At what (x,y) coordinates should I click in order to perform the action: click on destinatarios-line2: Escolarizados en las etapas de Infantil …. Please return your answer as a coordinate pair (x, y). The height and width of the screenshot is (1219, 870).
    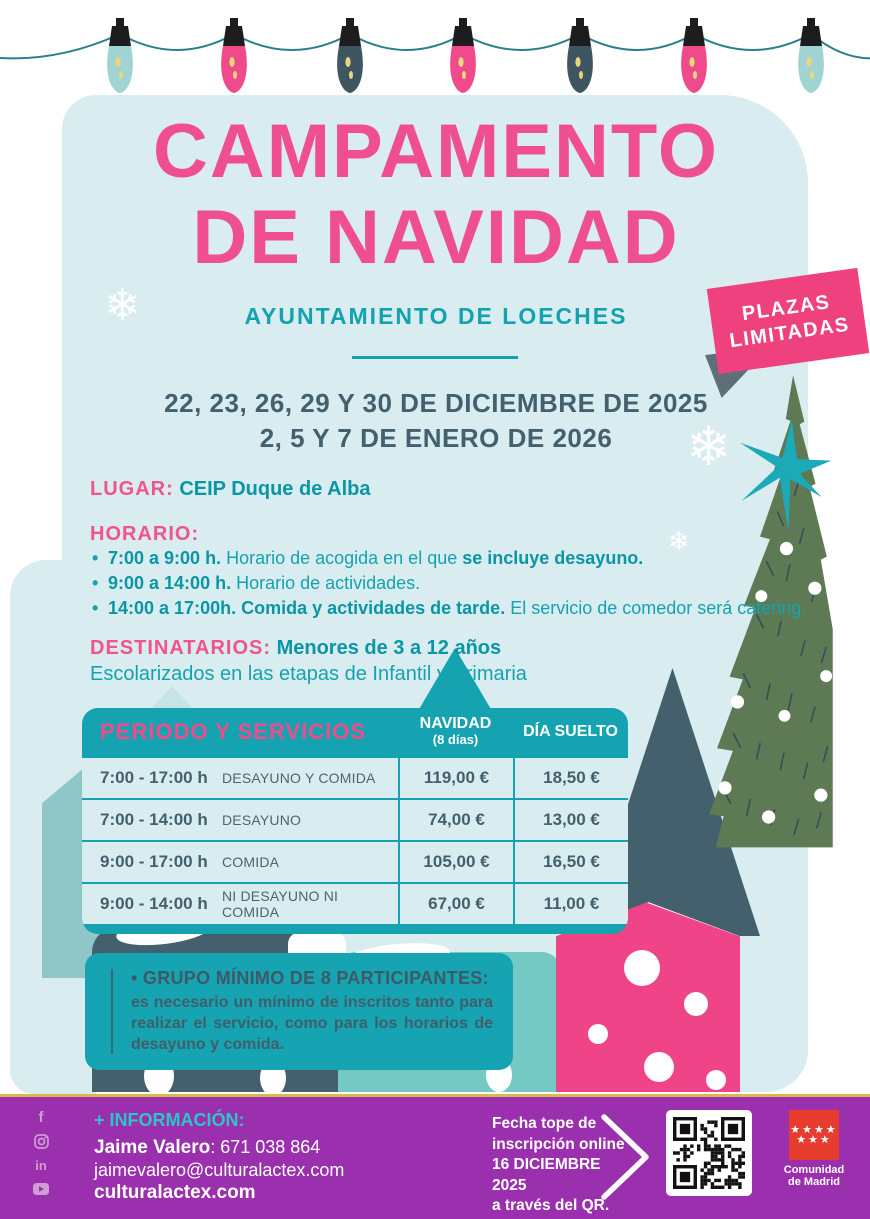
    Looking at the image, I should click on (308, 674).